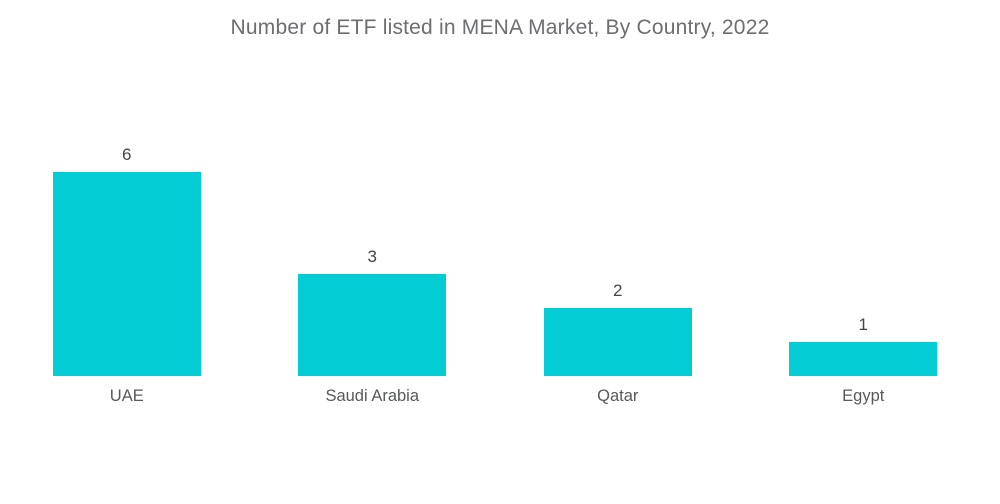 Image resolution: width=1000 pixels, height=504 pixels. Describe the element at coordinates (618, 290) in the screenshot. I see `bar-value-label: 2` at that location.